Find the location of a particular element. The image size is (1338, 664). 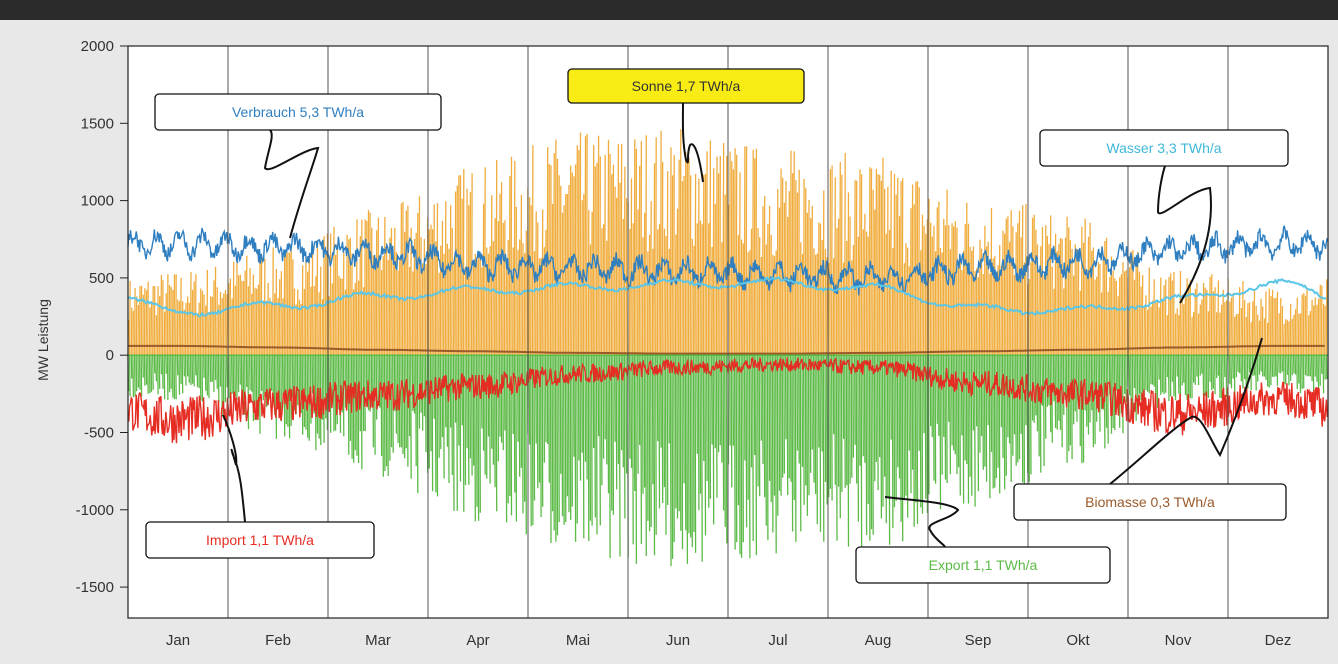

x-tick-label: Okt is located at coordinates (1078, 640).